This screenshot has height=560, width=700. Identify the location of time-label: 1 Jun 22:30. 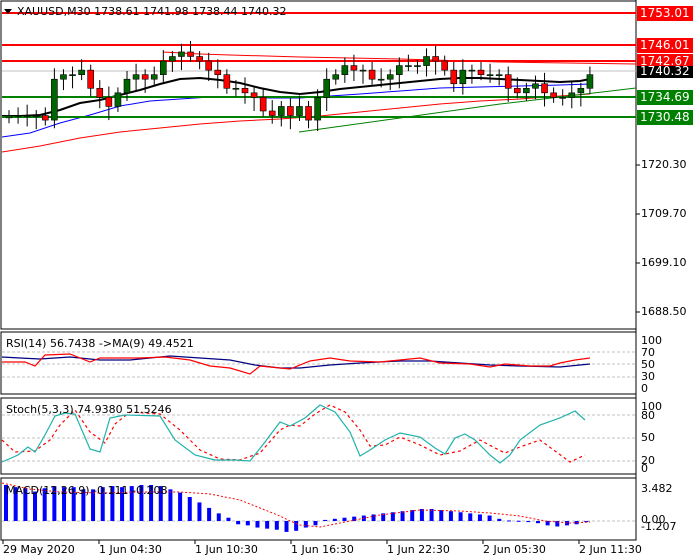
(418, 549).